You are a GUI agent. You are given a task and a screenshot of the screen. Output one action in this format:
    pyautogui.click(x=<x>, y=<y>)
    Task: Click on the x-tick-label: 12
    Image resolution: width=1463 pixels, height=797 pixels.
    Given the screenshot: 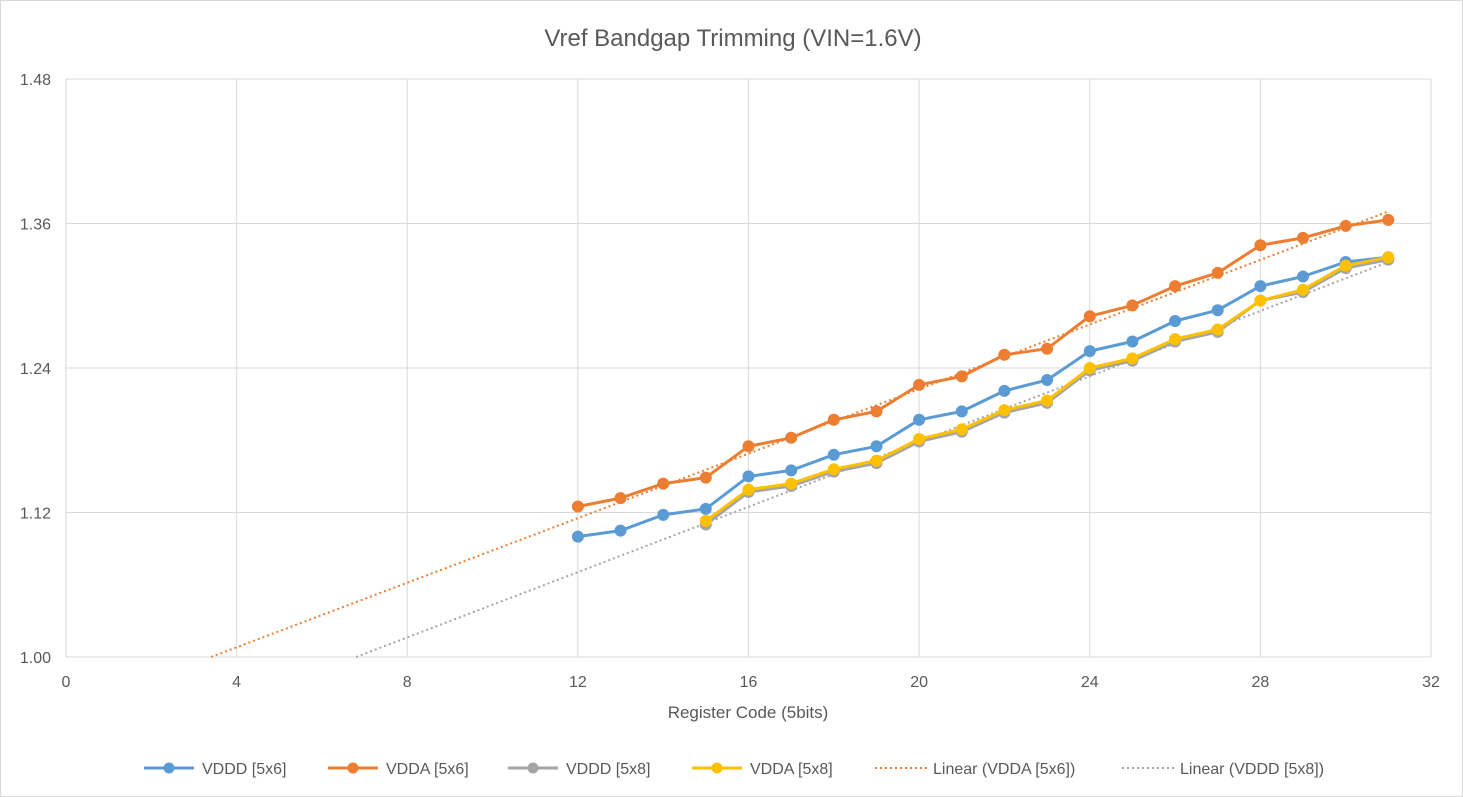 What is the action you would take?
    pyautogui.click(x=578, y=682)
    